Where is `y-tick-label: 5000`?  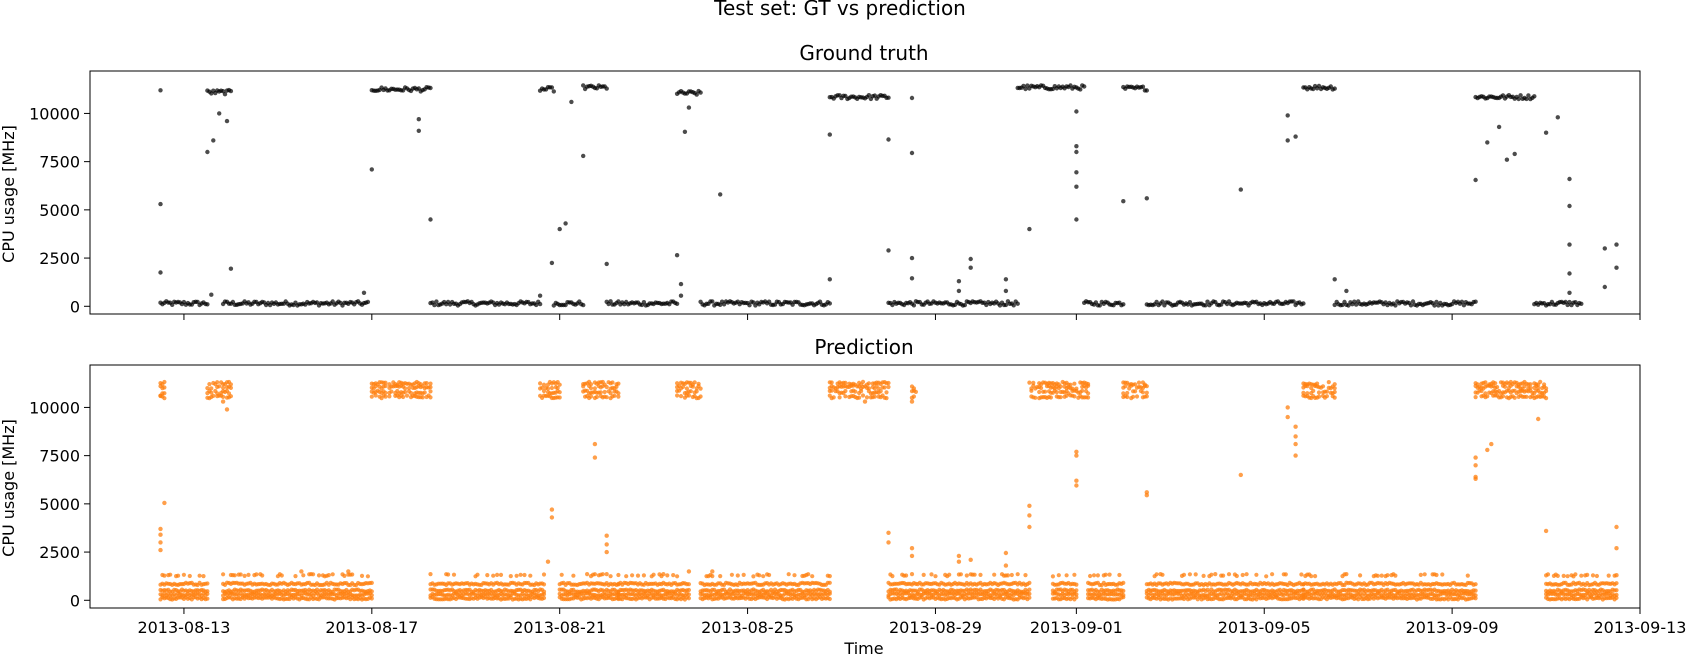 y-tick-label: 5000 is located at coordinates (59, 504).